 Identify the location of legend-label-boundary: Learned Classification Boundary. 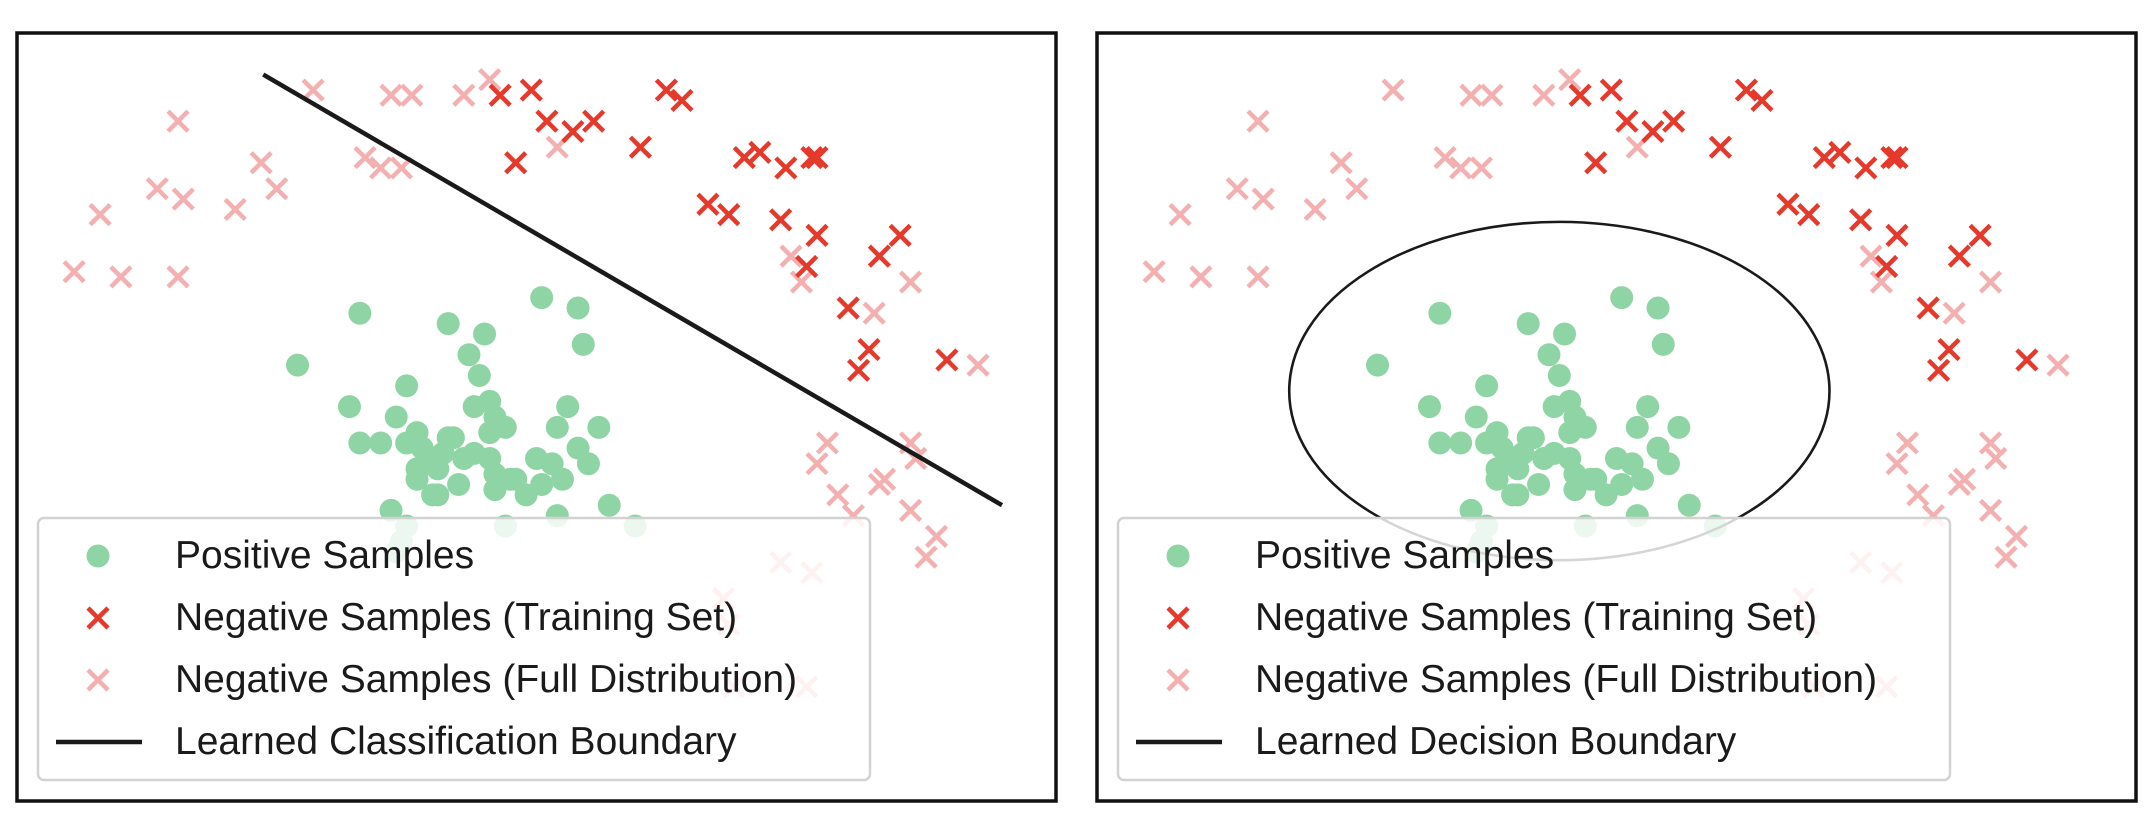
(456, 741).